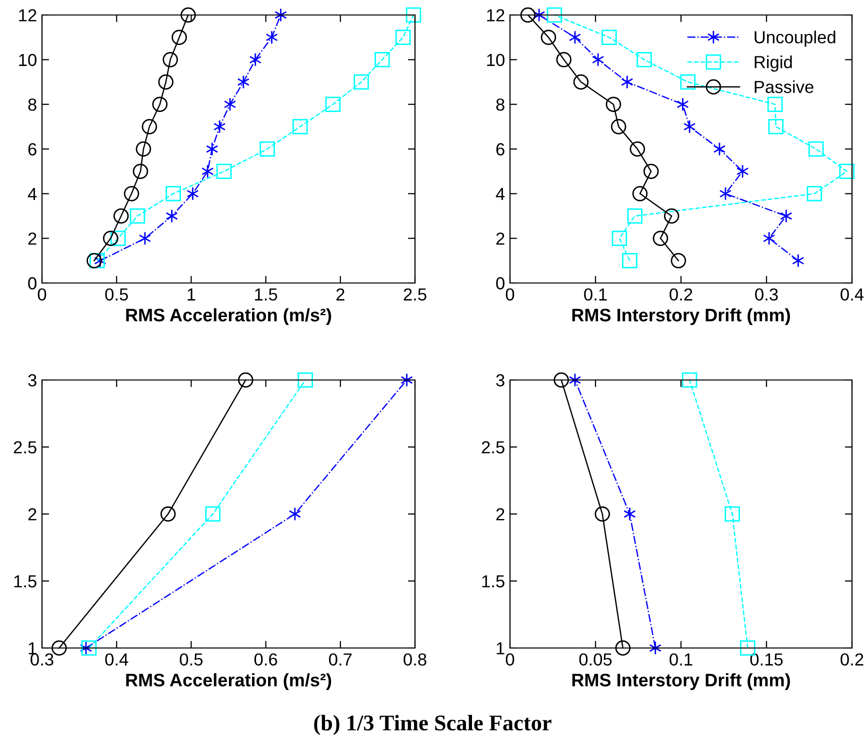 The image size is (865, 746). Describe the element at coordinates (266, 294) in the screenshot. I see `x-tick-label: 1.5` at that location.